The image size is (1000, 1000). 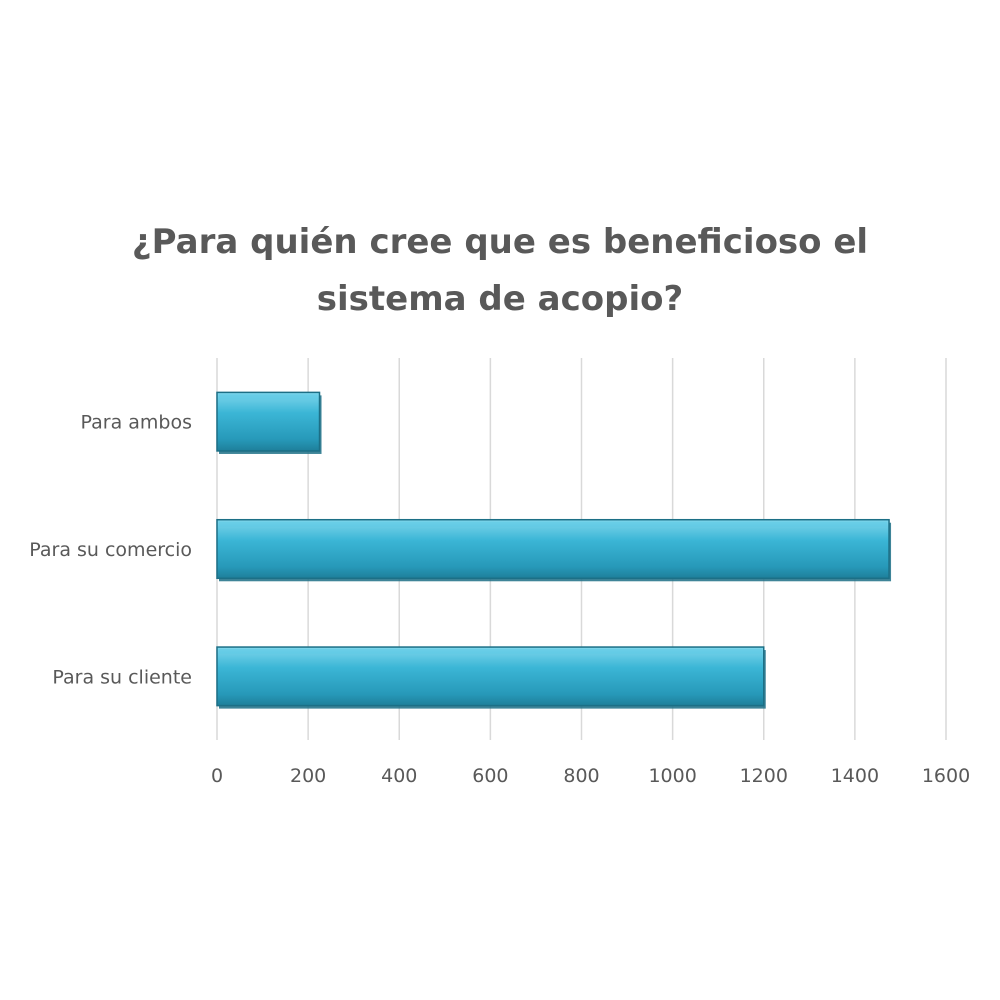 I want to click on x-tick-label: 0, so click(x=217, y=776).